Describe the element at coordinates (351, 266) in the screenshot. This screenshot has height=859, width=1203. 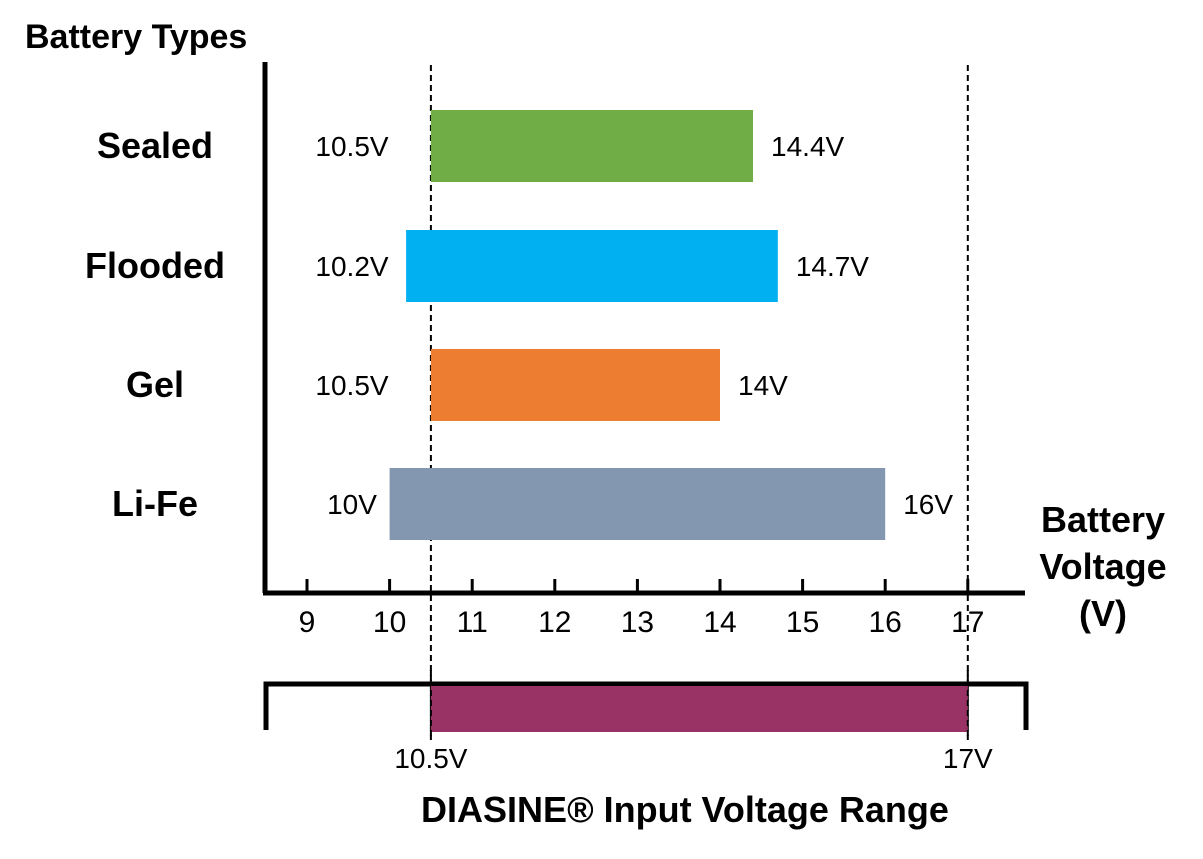
I see `bar-low-label: 10.2V` at that location.